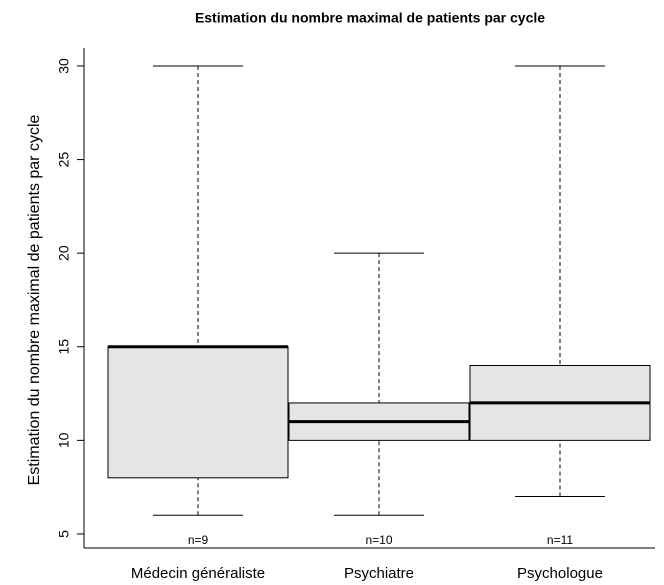 The height and width of the screenshot is (585, 664). I want to click on count-label: n=10, so click(378, 540).